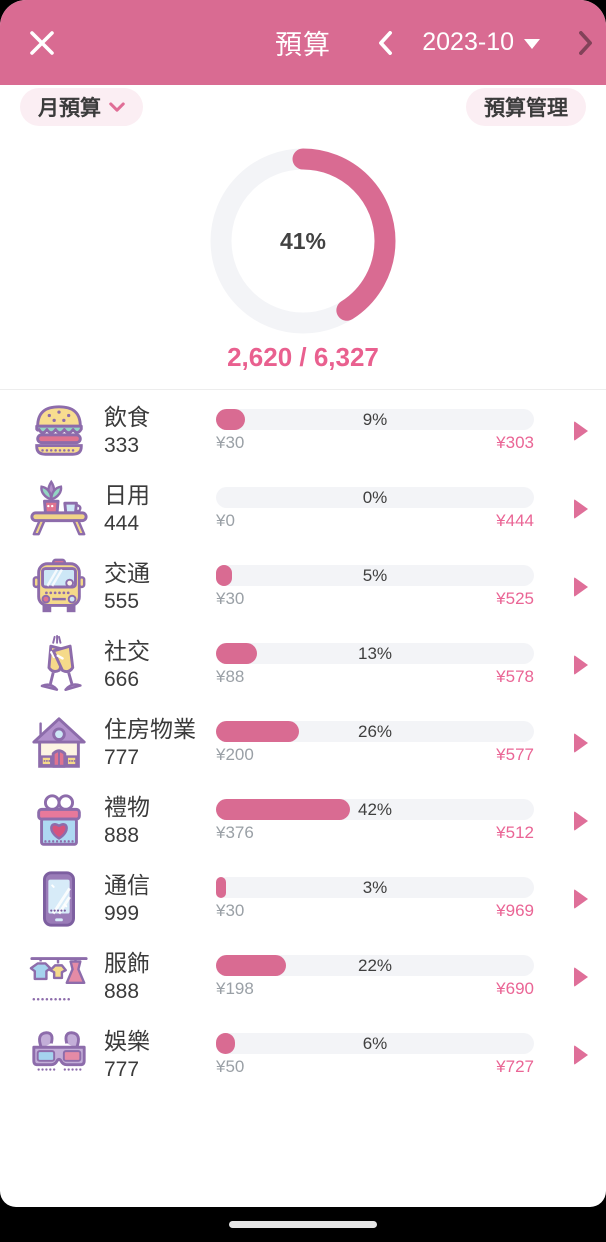 This screenshot has height=1242, width=606. What do you see at coordinates (230, 676) in the screenshot?
I see `spent-amount: ¥88` at bounding box center [230, 676].